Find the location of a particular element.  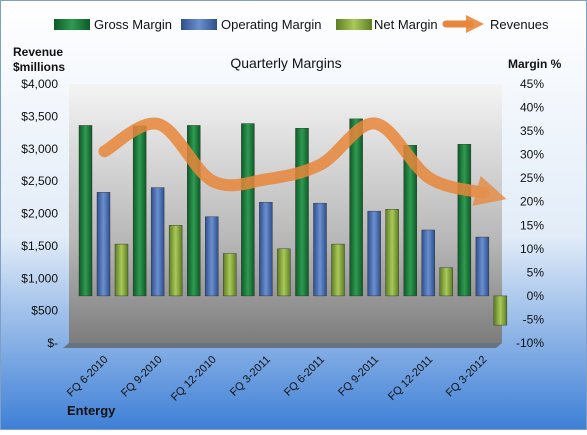

chart-title: Quarterly Margins is located at coordinates (285, 63).